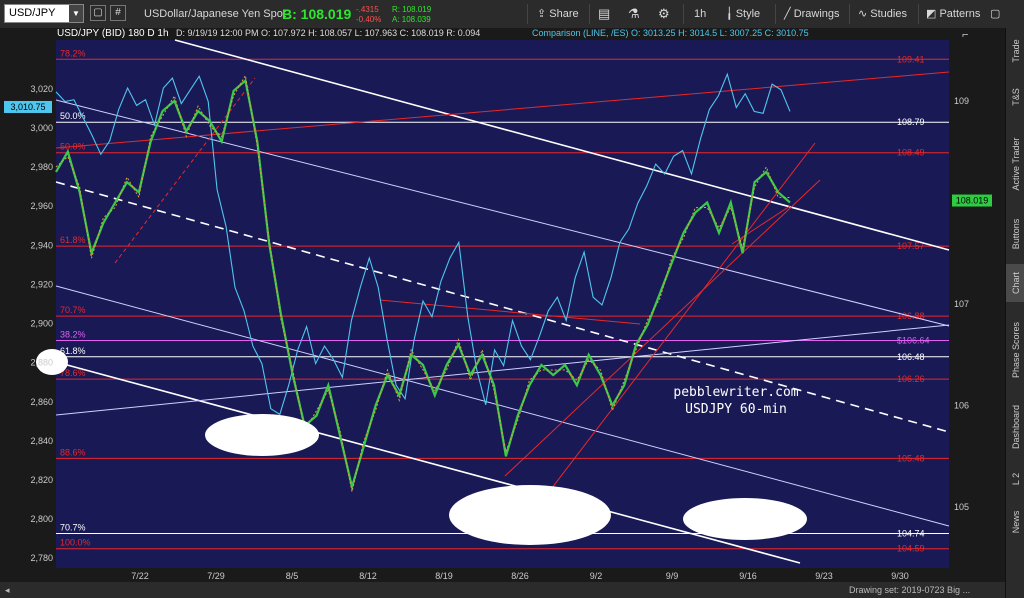 The image size is (1024, 598). I want to click on time-tick-label: 7/22, so click(140, 576).